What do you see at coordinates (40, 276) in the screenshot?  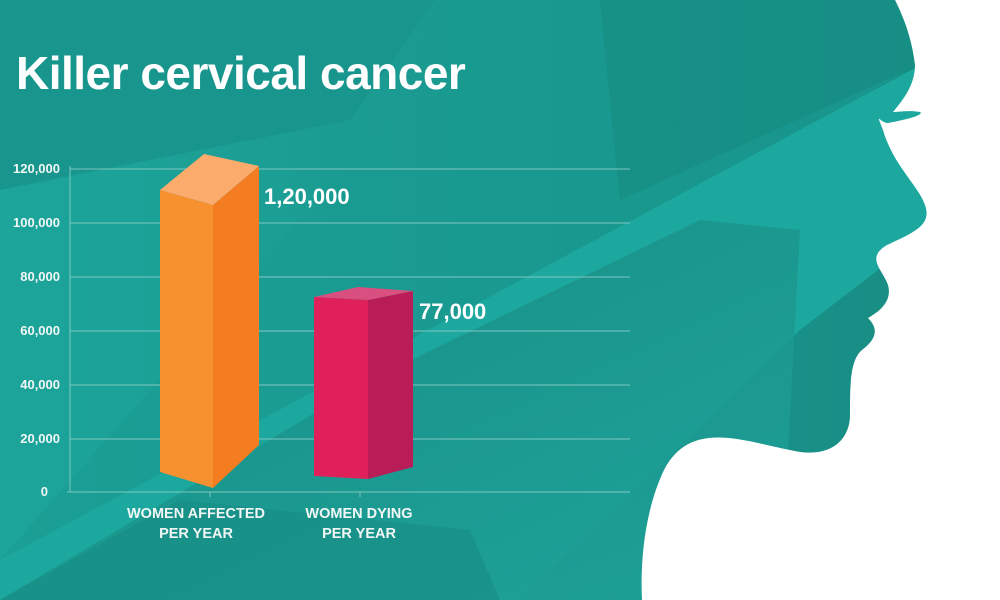 I see `y-tick-label: 80,000` at bounding box center [40, 276].